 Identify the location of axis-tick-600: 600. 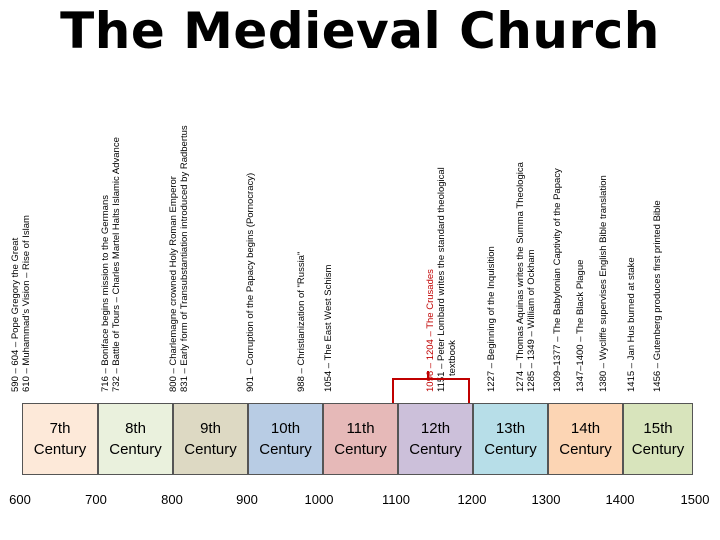
(20, 499).